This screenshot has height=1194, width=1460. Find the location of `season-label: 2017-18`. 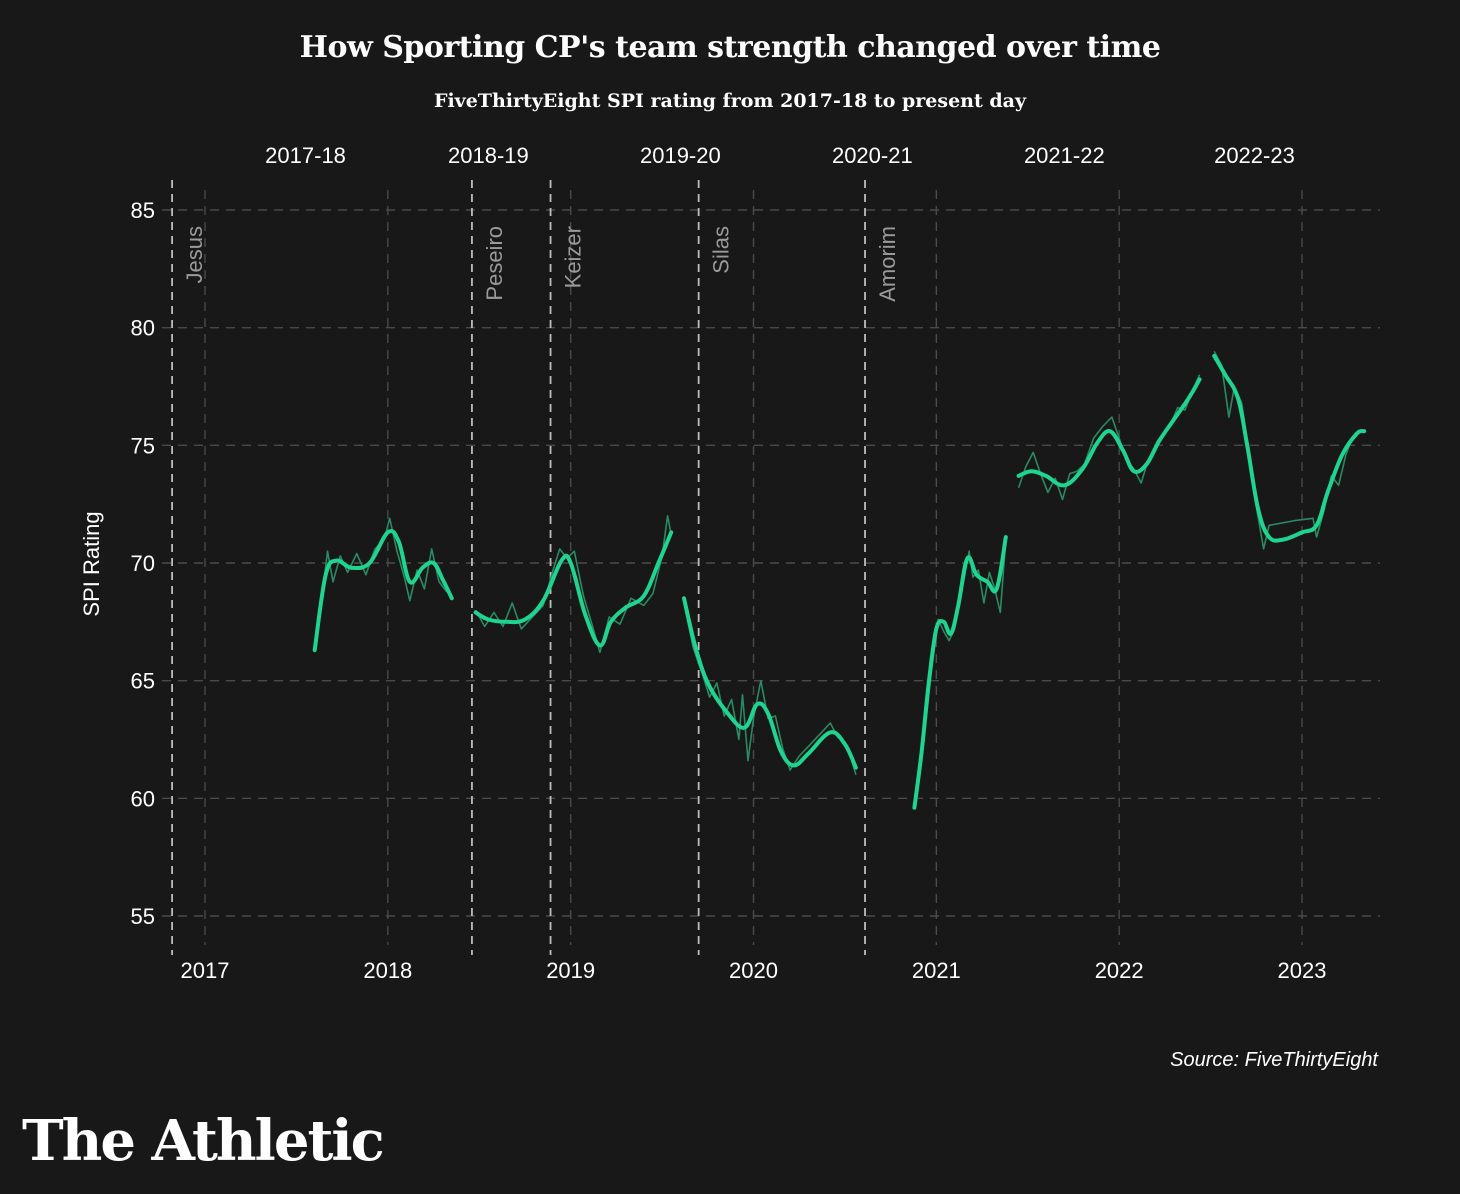

season-label: 2017-18 is located at coordinates (305, 155).